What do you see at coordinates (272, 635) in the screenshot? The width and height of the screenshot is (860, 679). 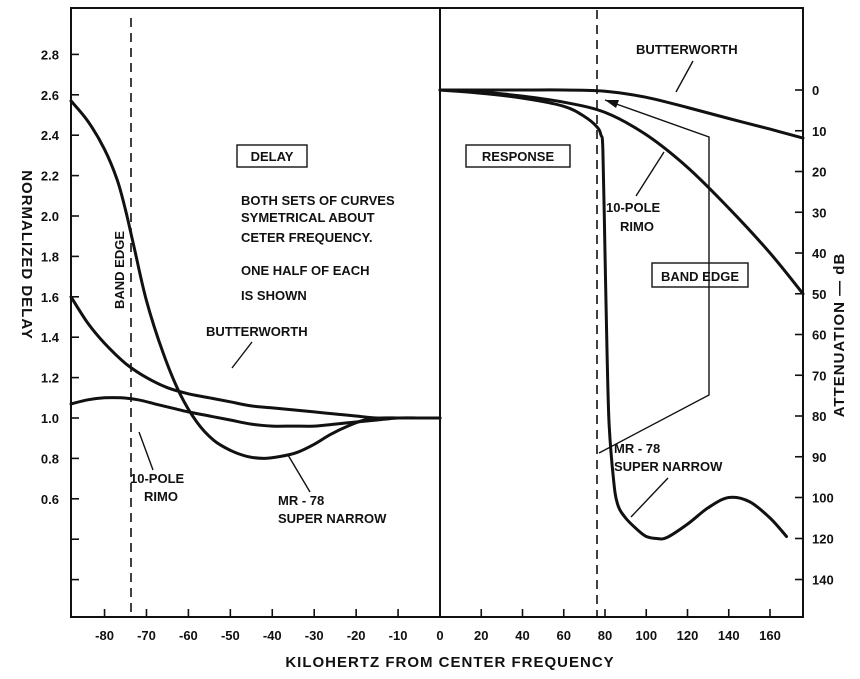 I see `x-tick-label-left: -40` at bounding box center [272, 635].